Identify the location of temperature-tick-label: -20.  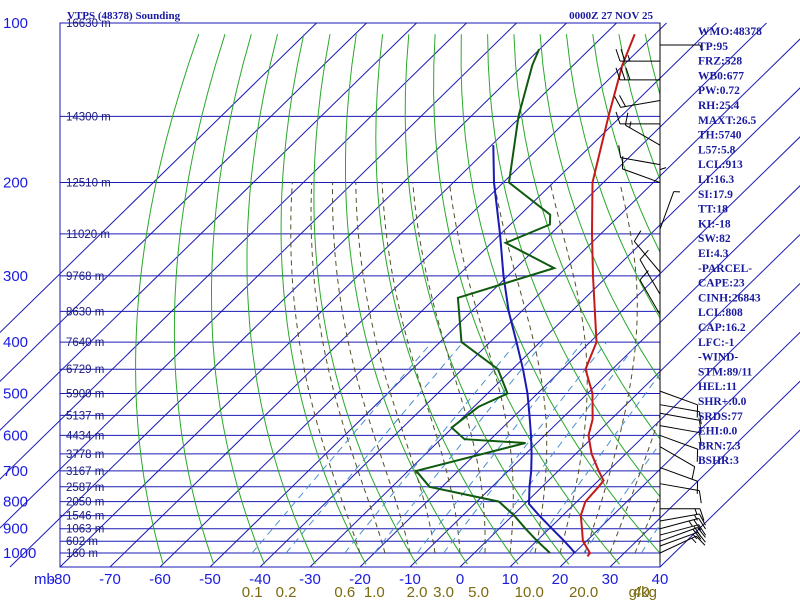
(360, 579).